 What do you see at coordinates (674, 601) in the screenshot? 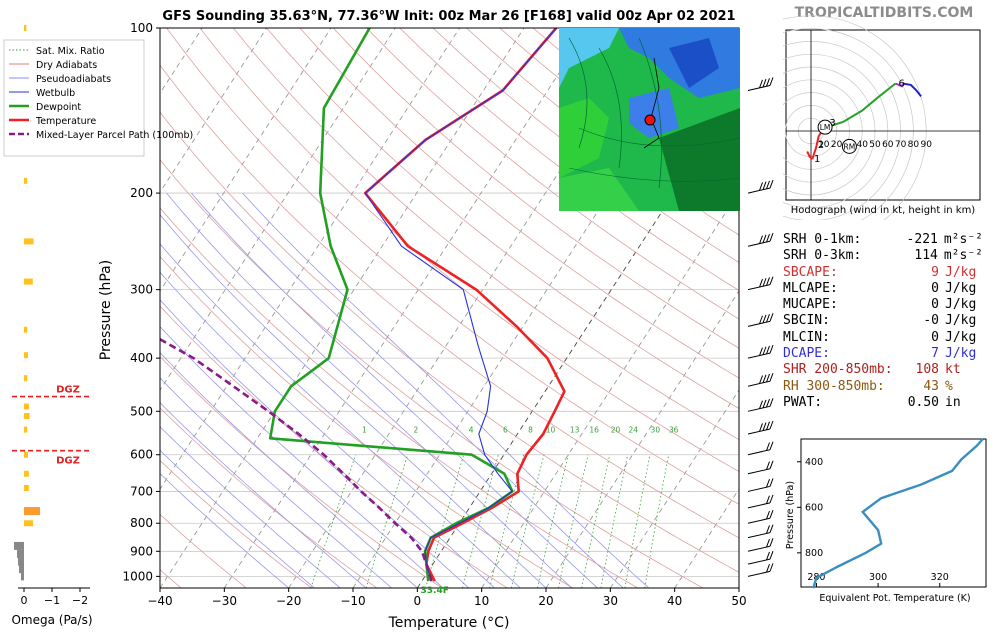
I see `x-tick-label: 40` at bounding box center [674, 601].